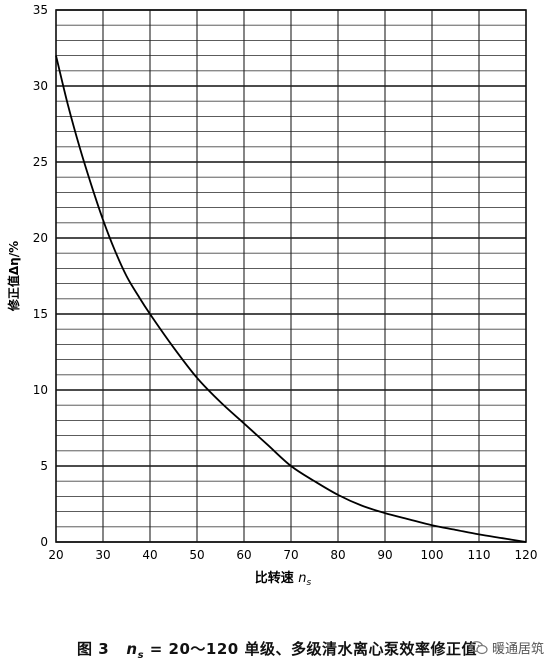  Describe the element at coordinates (432, 555) in the screenshot. I see `x-tick-label: 100` at that location.